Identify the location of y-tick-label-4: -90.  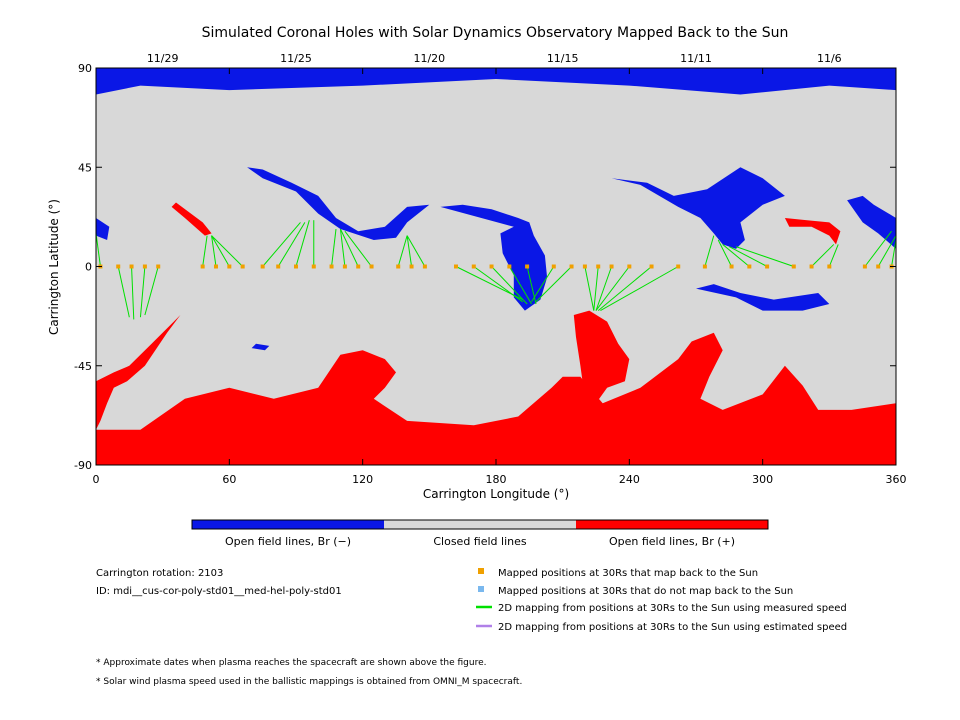
(83, 465).